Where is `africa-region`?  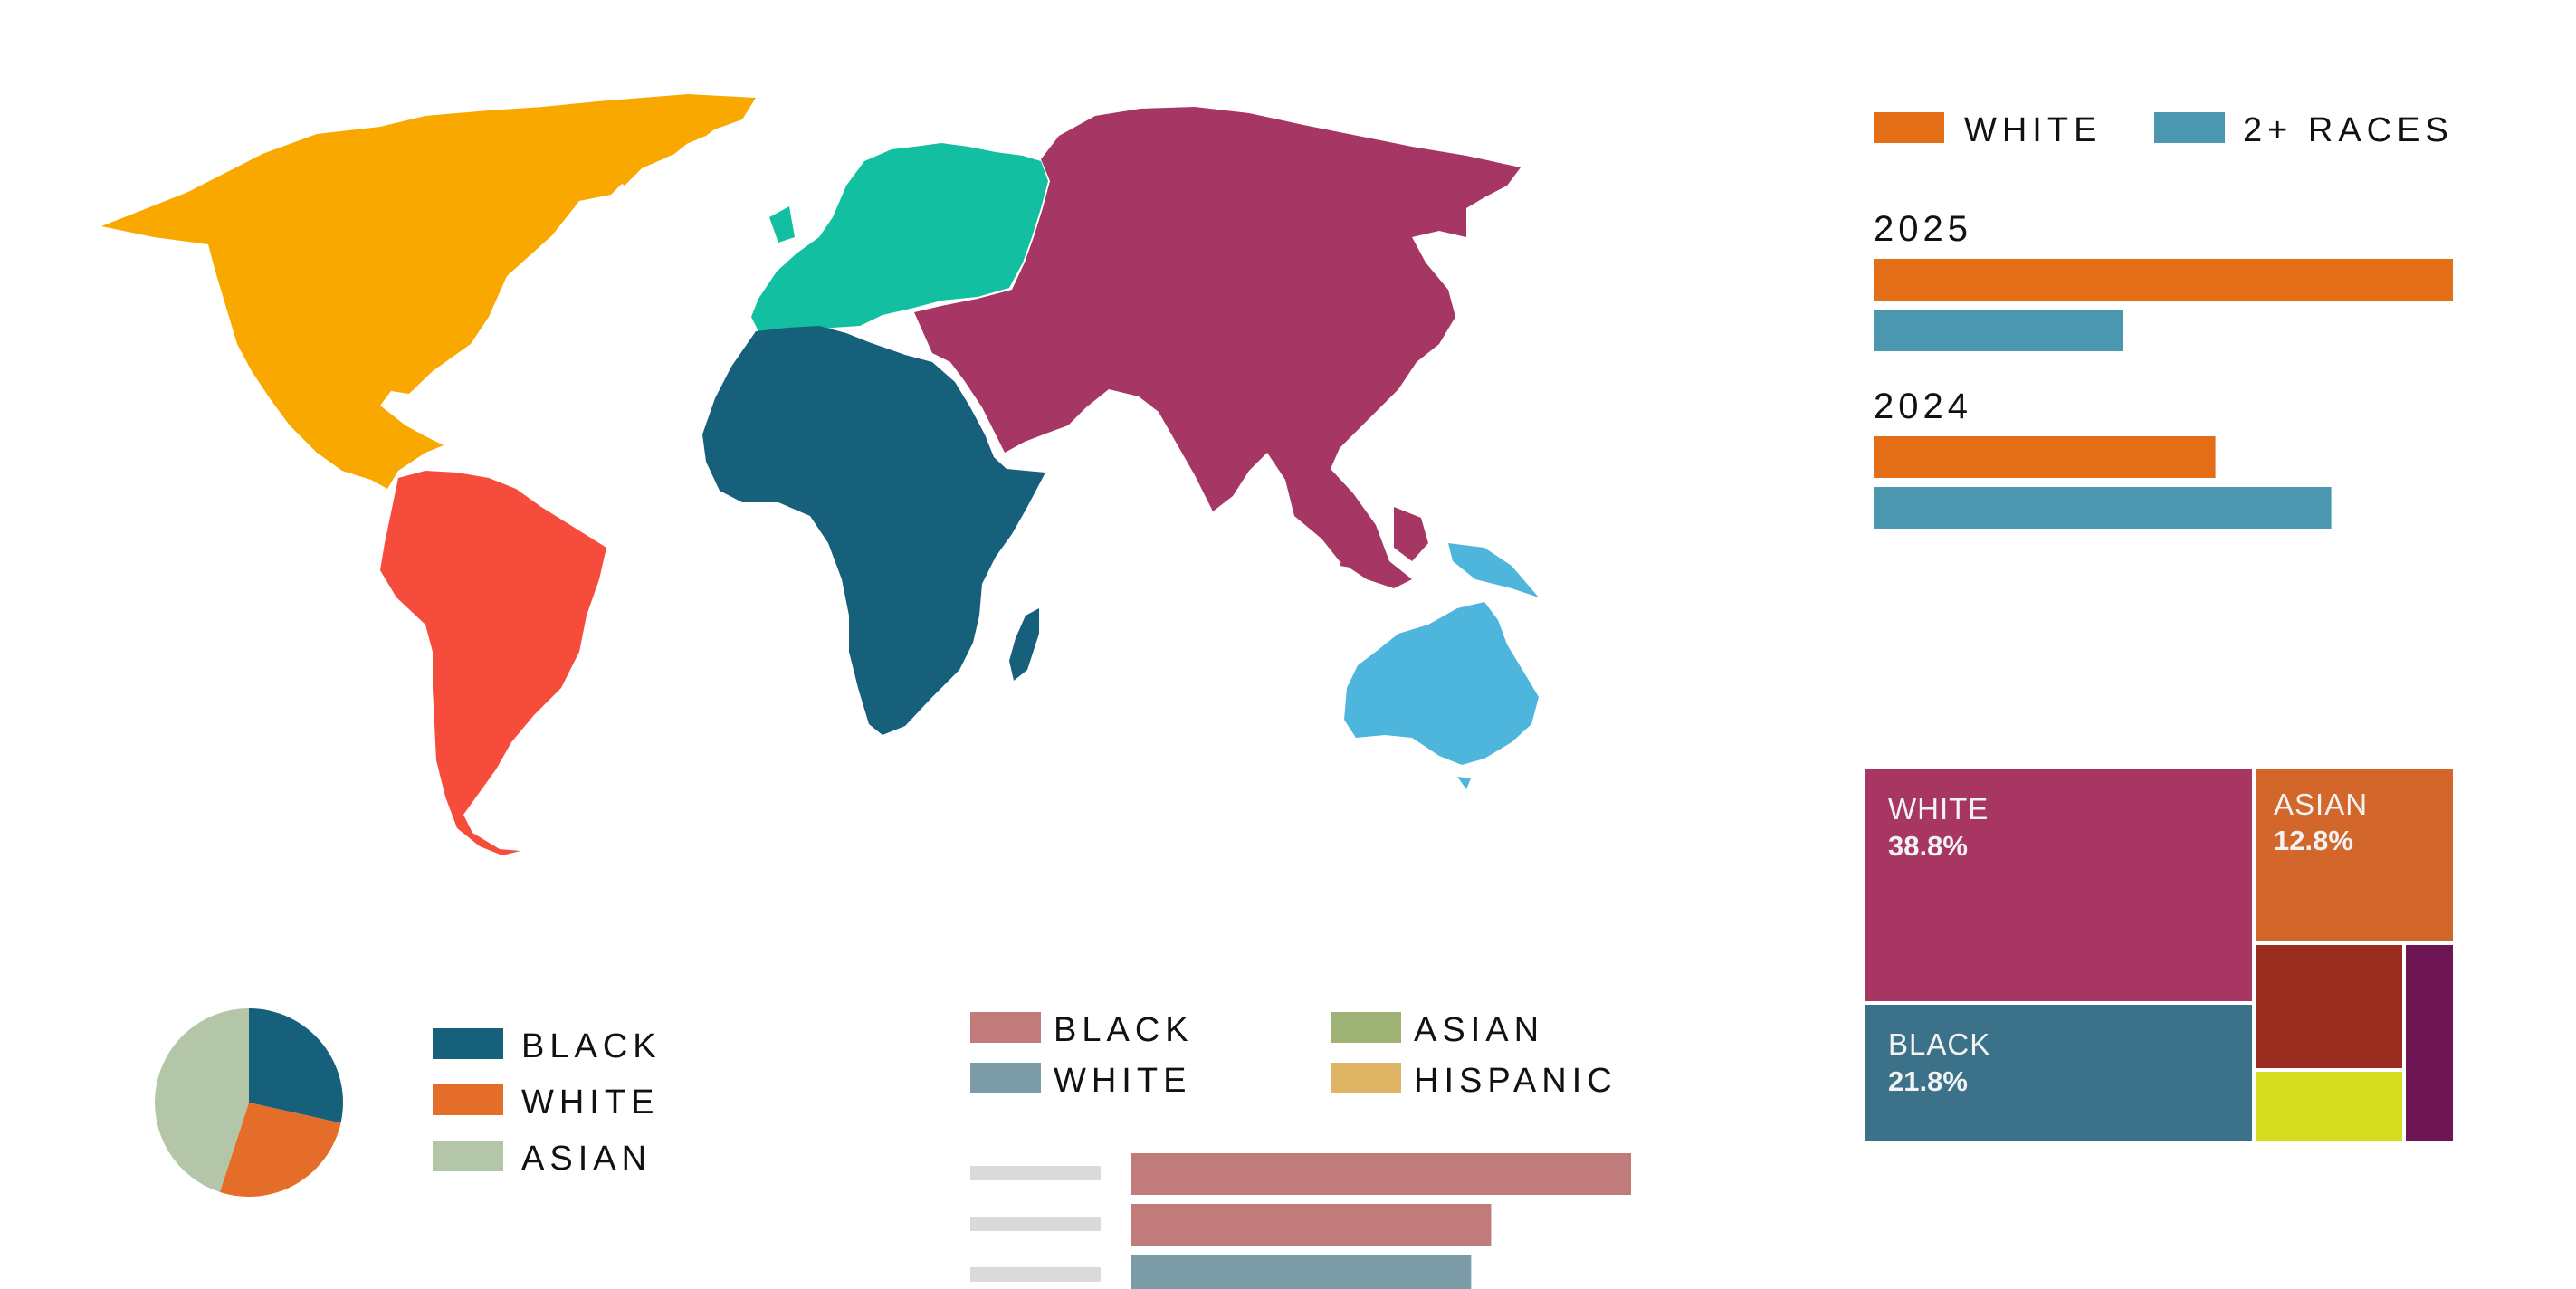 africa-region is located at coordinates (874, 530).